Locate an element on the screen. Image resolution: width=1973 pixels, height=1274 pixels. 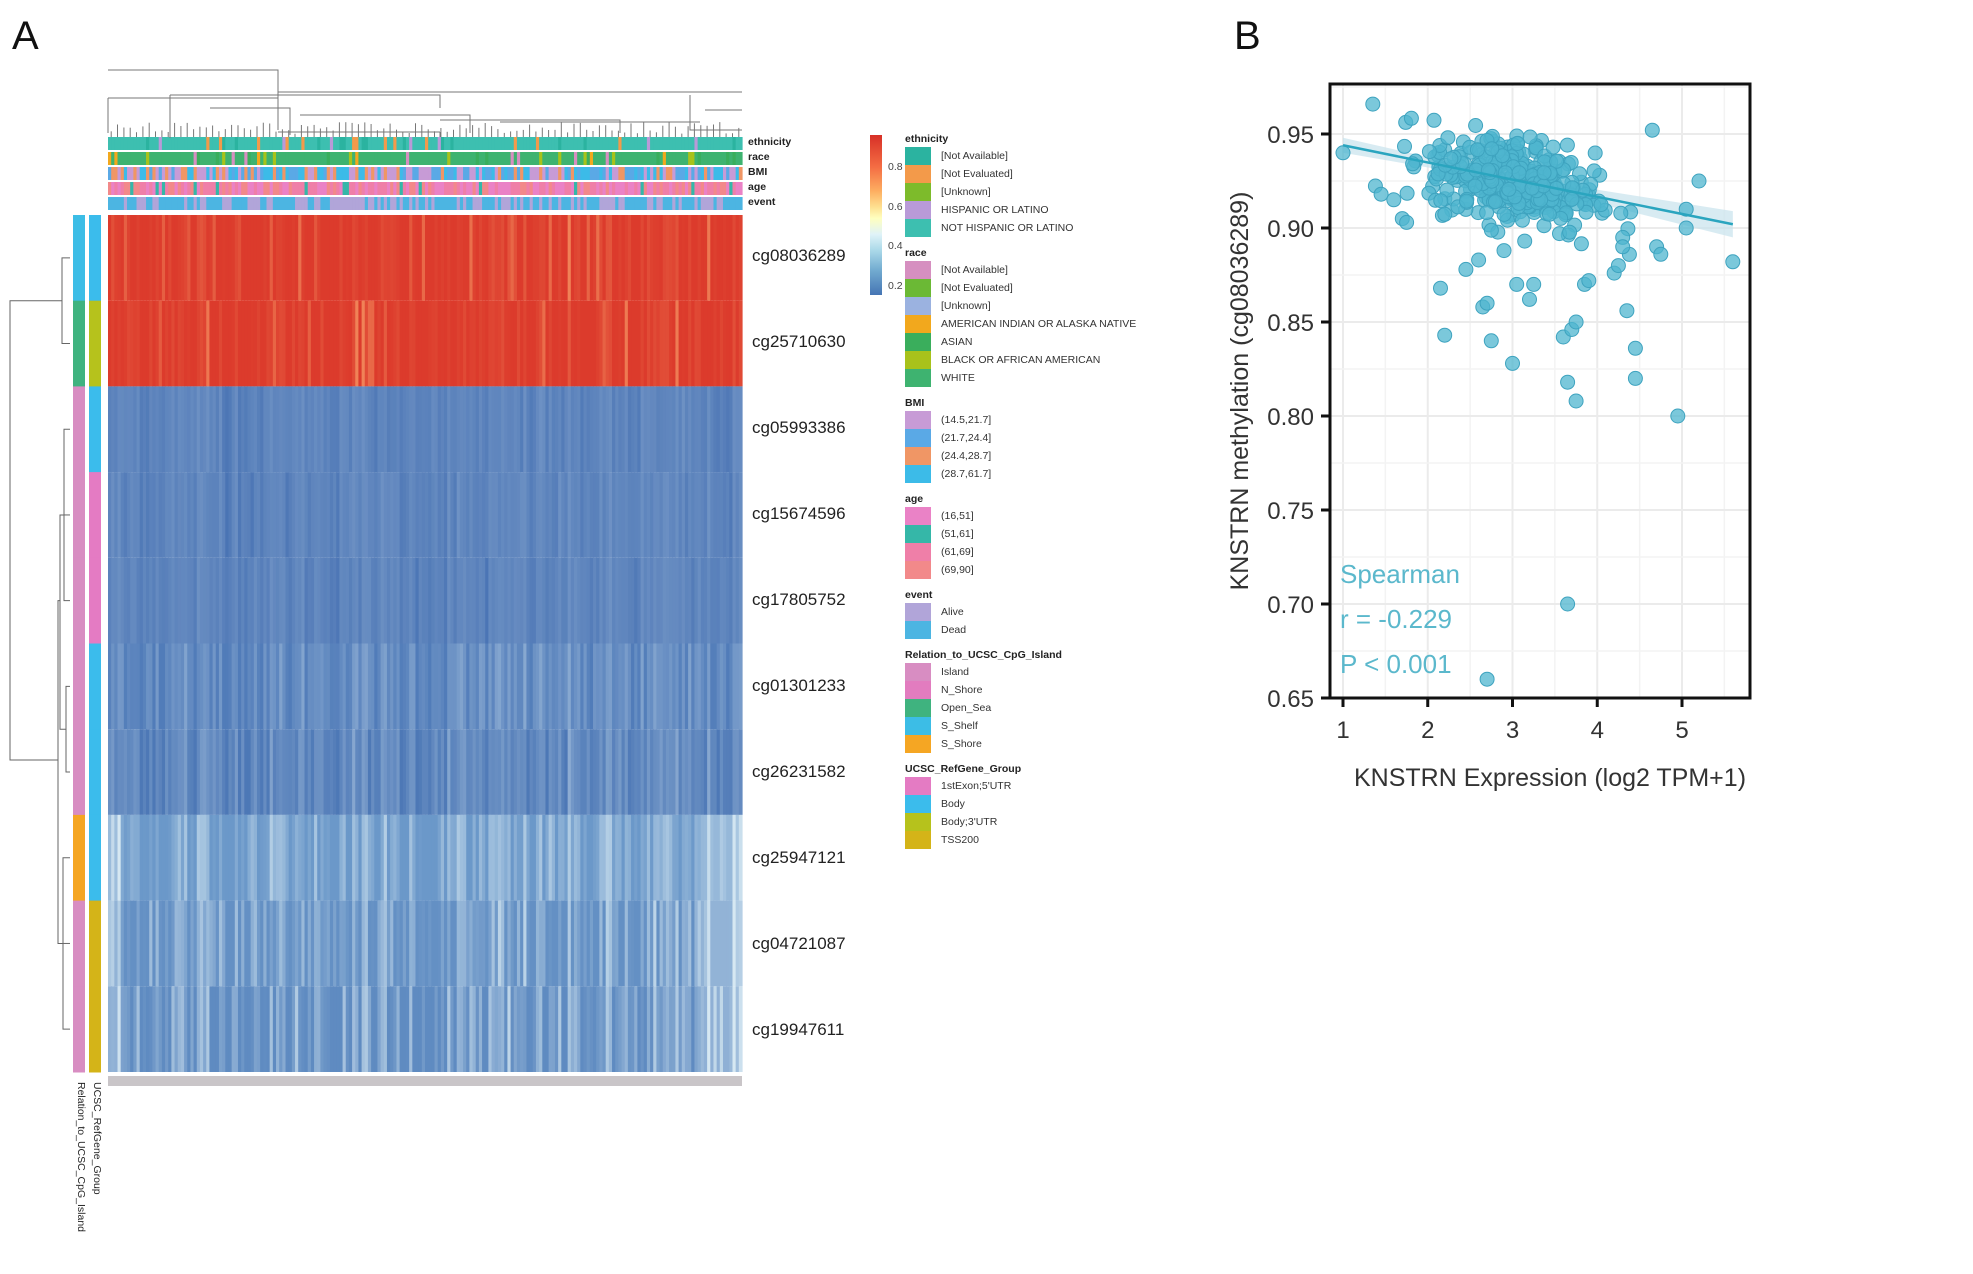
legend-label: (21.7,24.4] is located at coordinates (966, 438).